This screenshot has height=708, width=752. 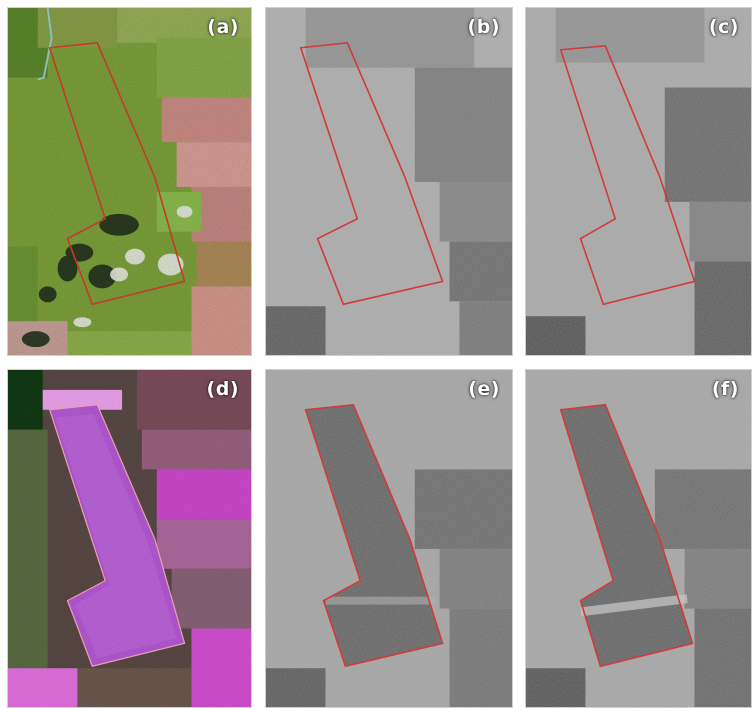 What do you see at coordinates (222, 389) in the screenshot?
I see `panel-label-d: (d)` at bounding box center [222, 389].